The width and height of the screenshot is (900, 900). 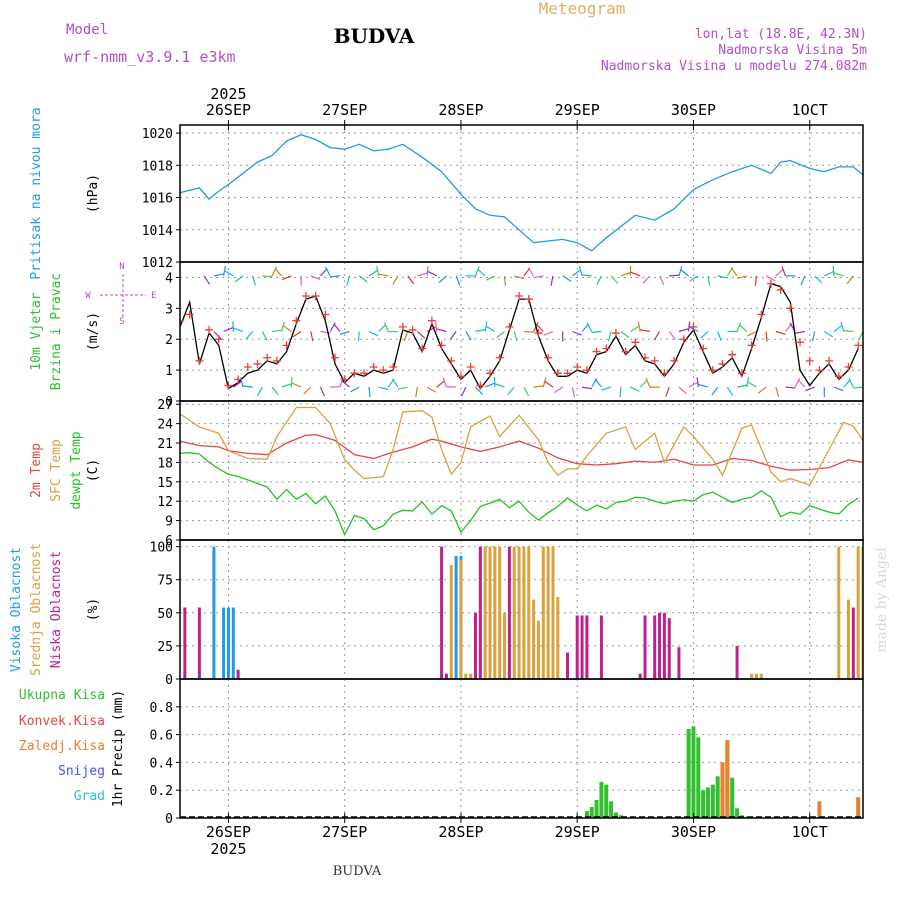 I want to click on series-line-2m-temp, so click(x=521, y=452).